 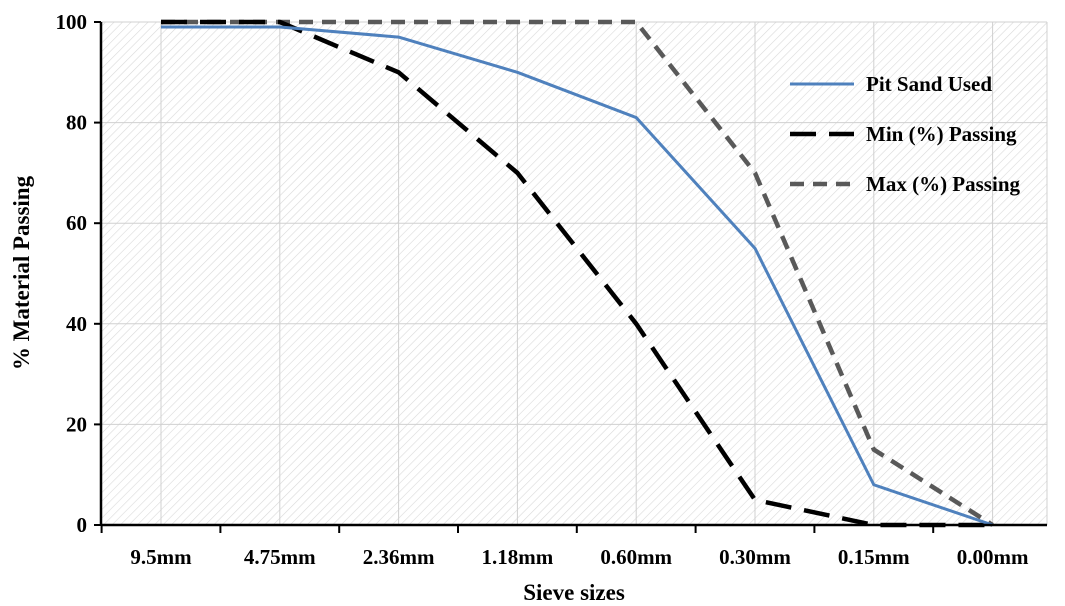 What do you see at coordinates (161, 557) in the screenshot?
I see `x-tick-label: 9.5mm` at bounding box center [161, 557].